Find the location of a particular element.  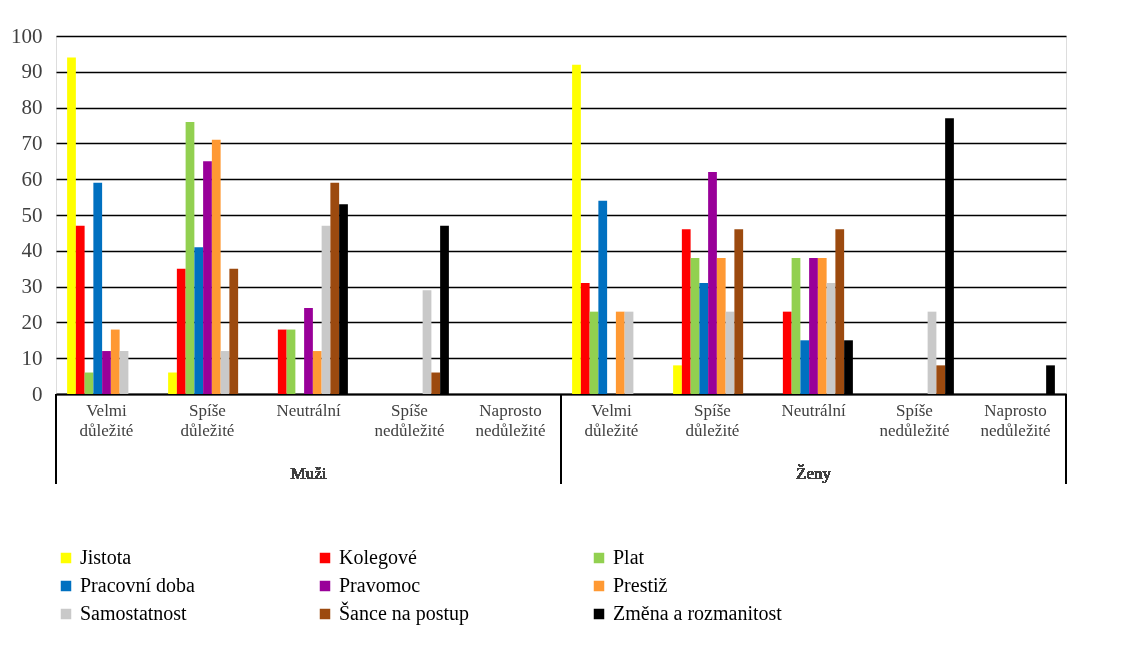

legend-label: Pravomoc is located at coordinates (380, 585).